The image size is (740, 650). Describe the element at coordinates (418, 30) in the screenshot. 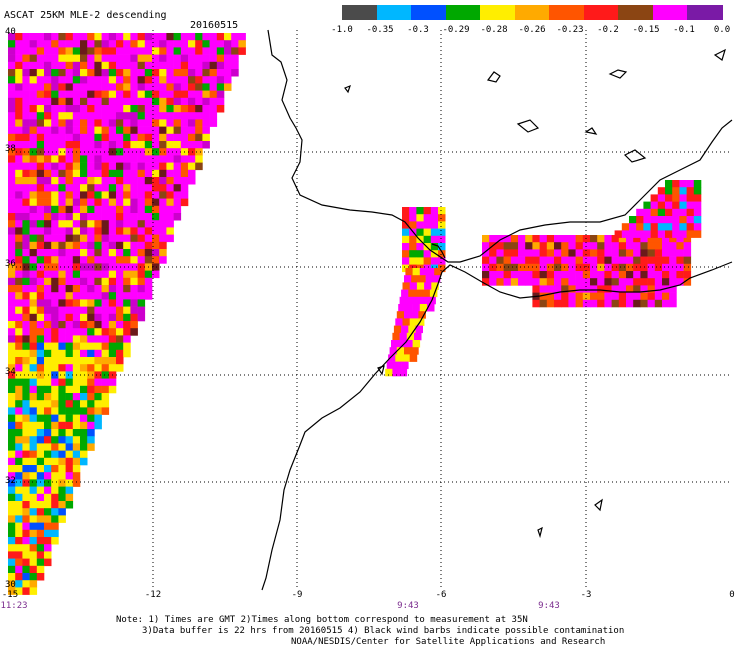

I see `colorbar-tick-label: -0.3` at that location.